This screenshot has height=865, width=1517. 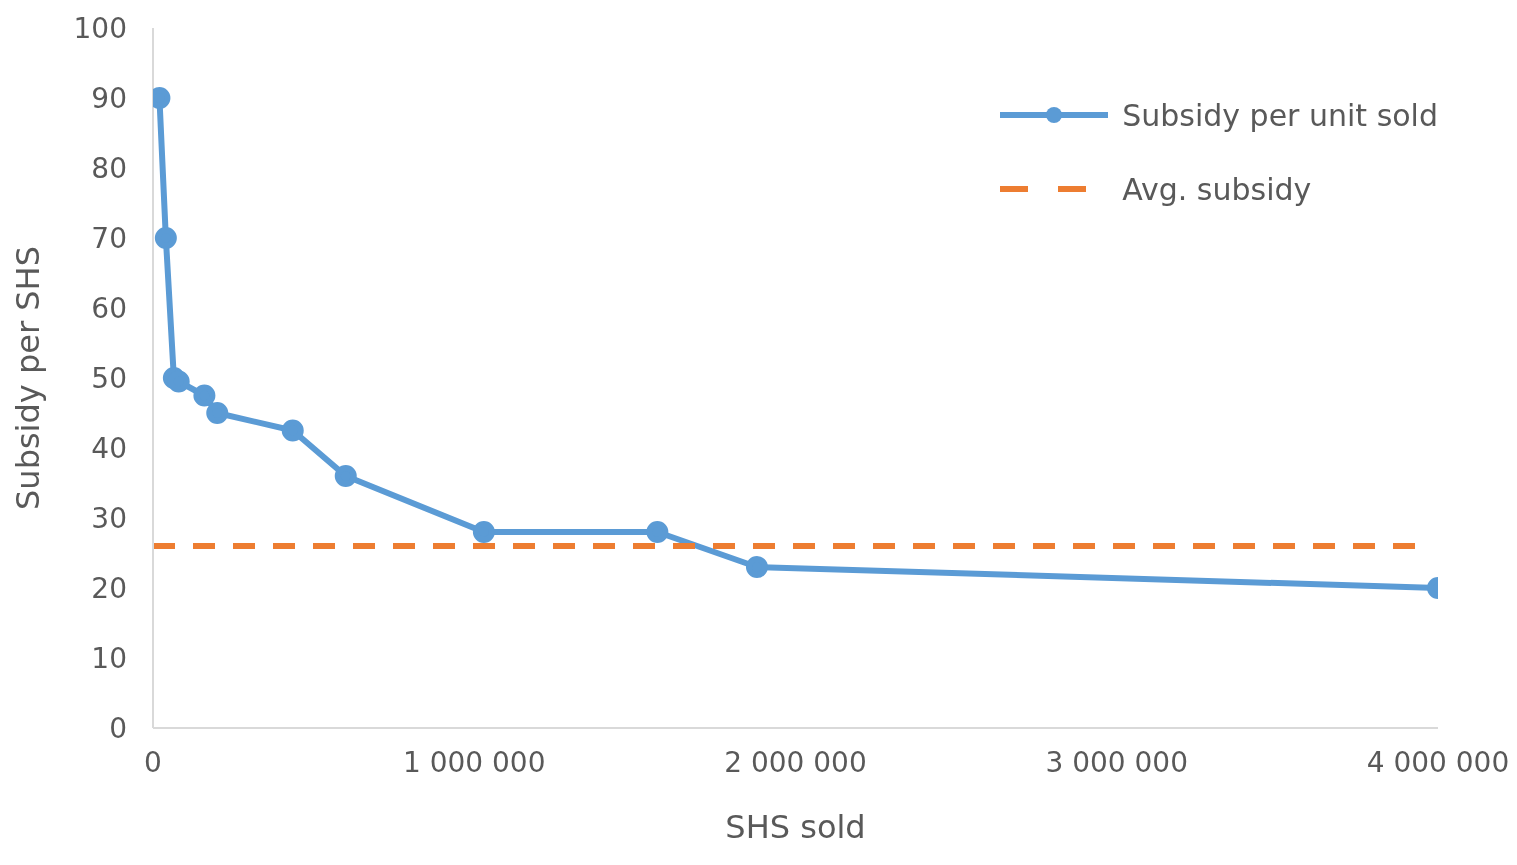 I want to click on y-tick-label: 40, so click(x=109, y=448).